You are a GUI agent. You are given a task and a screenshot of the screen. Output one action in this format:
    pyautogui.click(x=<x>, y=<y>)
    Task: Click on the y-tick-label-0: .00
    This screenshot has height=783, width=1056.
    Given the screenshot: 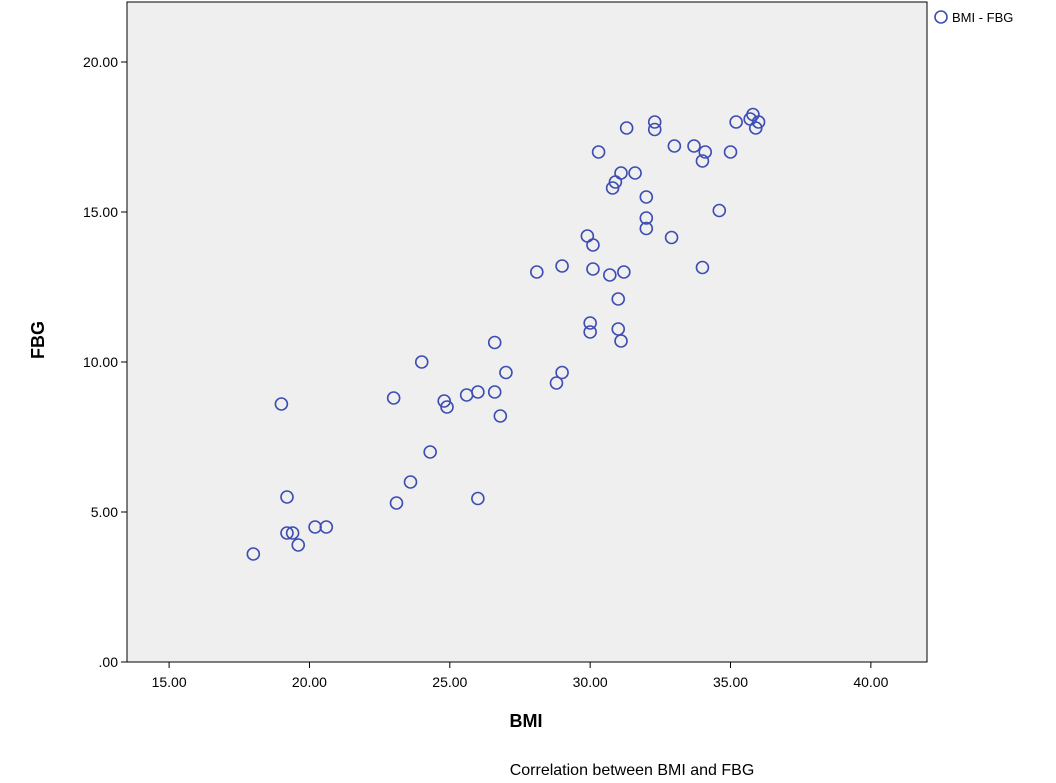 What is the action you would take?
    pyautogui.click(x=109, y=662)
    